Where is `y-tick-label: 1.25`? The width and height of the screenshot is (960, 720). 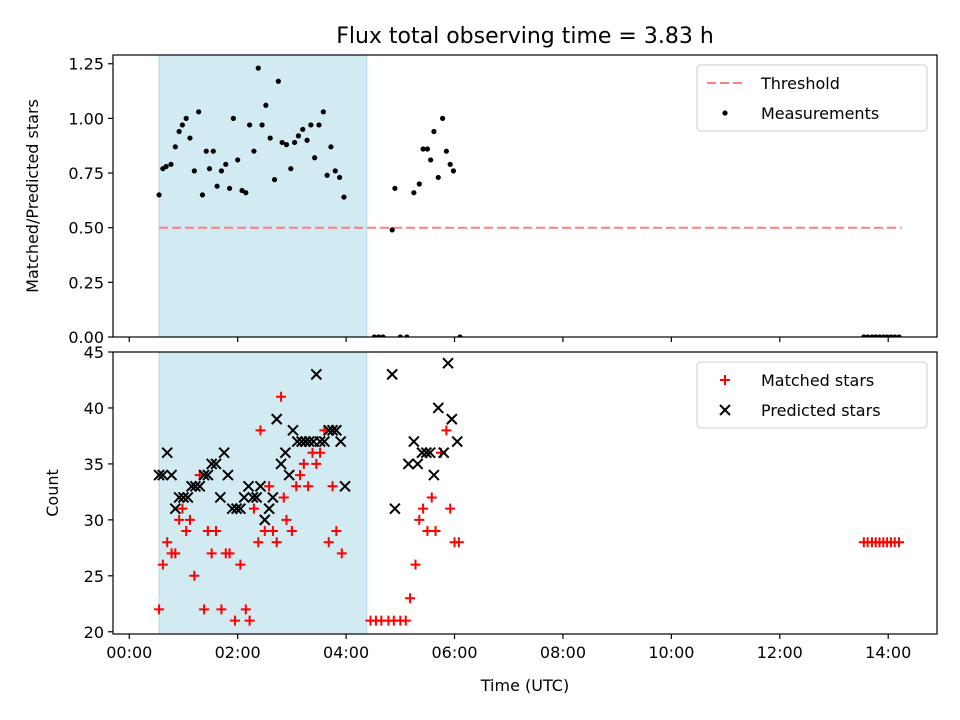 y-tick-label: 1.25 is located at coordinates (86, 64).